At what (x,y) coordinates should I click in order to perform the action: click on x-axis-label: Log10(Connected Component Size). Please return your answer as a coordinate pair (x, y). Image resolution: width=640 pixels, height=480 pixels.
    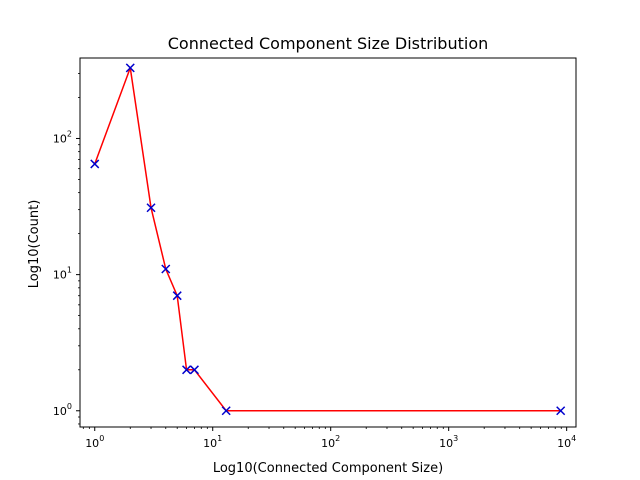
    Looking at the image, I should click on (328, 468).